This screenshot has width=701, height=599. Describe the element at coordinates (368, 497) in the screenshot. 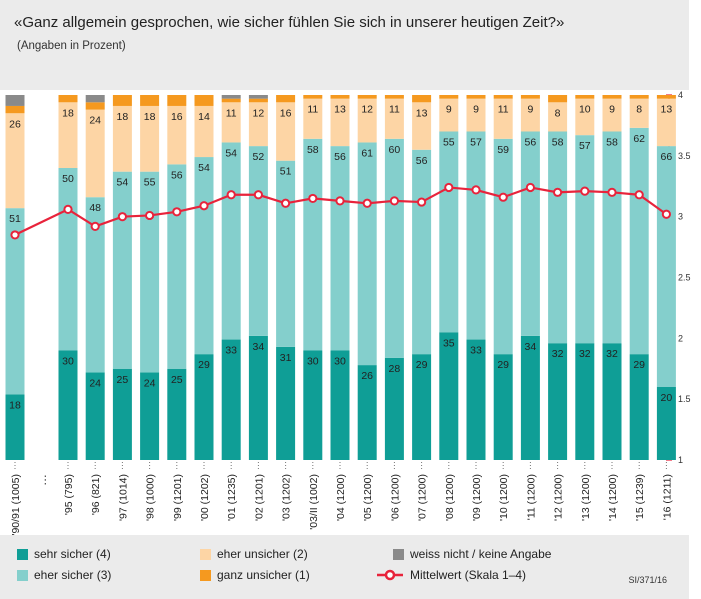

I see `x-tick-label: '05 (1200)` at that location.